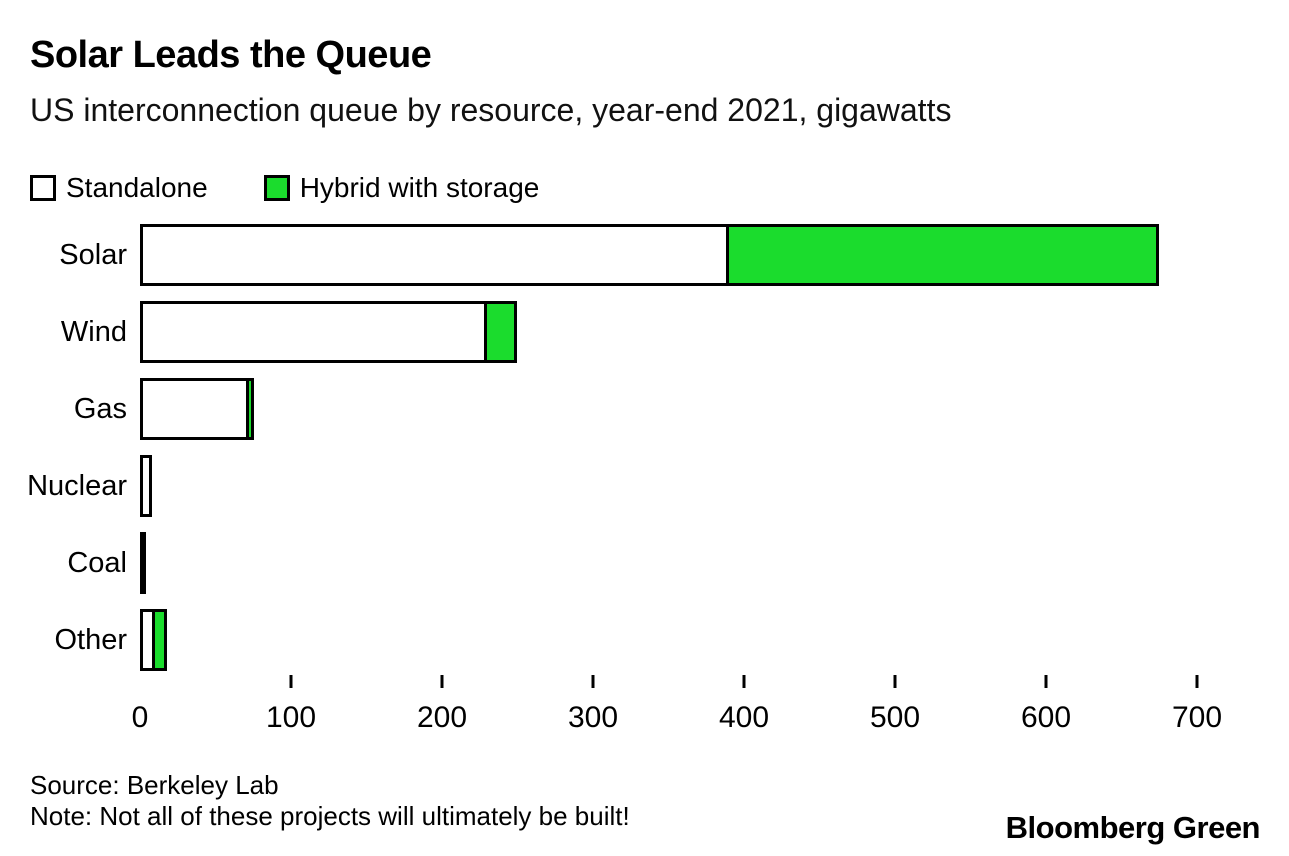 Image resolution: width=1289 pixels, height=856 pixels. I want to click on bar-row-wind: Wind, so click(644, 332).